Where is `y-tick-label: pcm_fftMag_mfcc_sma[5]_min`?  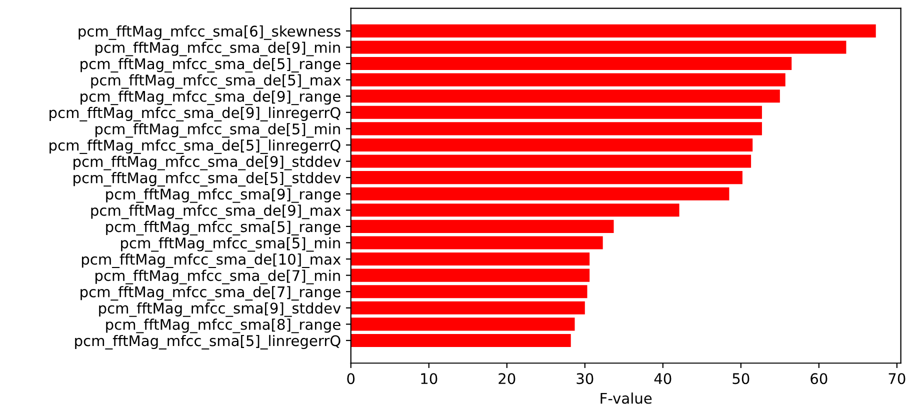 y-tick-label: pcm_fftMag_mfcc_sma[5]_min is located at coordinates (230, 244).